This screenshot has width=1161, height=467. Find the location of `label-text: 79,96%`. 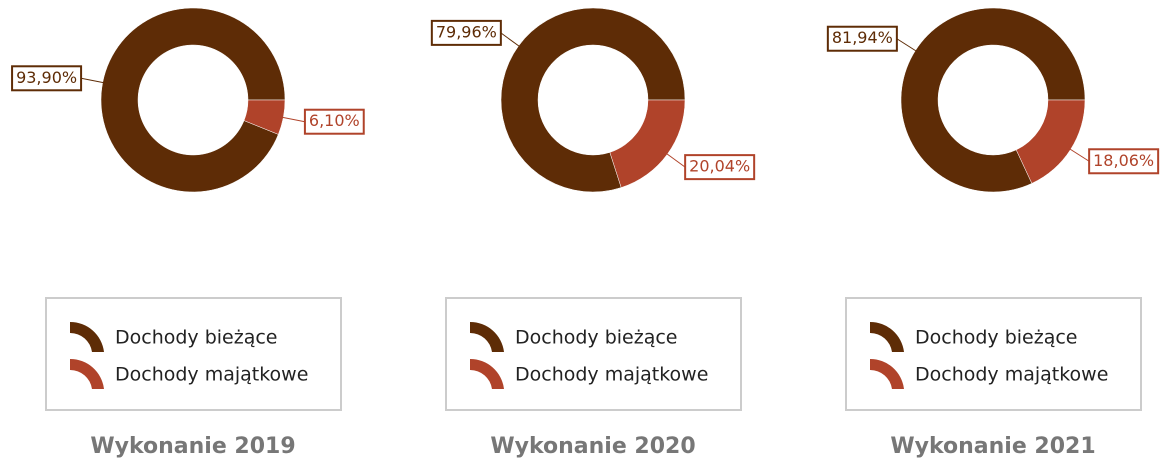

label-text: 79,96% is located at coordinates (466, 31).